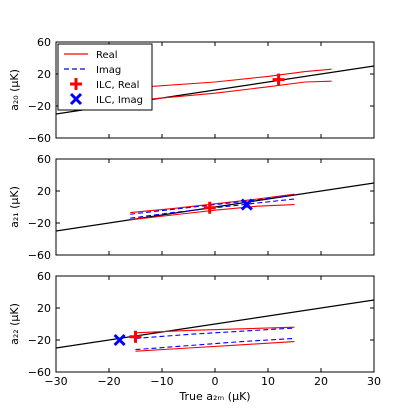 Image resolution: width=415 pixels, height=415 pixels. I want to click on y-axis-label-3: a₂₂ (μK), so click(14, 324).